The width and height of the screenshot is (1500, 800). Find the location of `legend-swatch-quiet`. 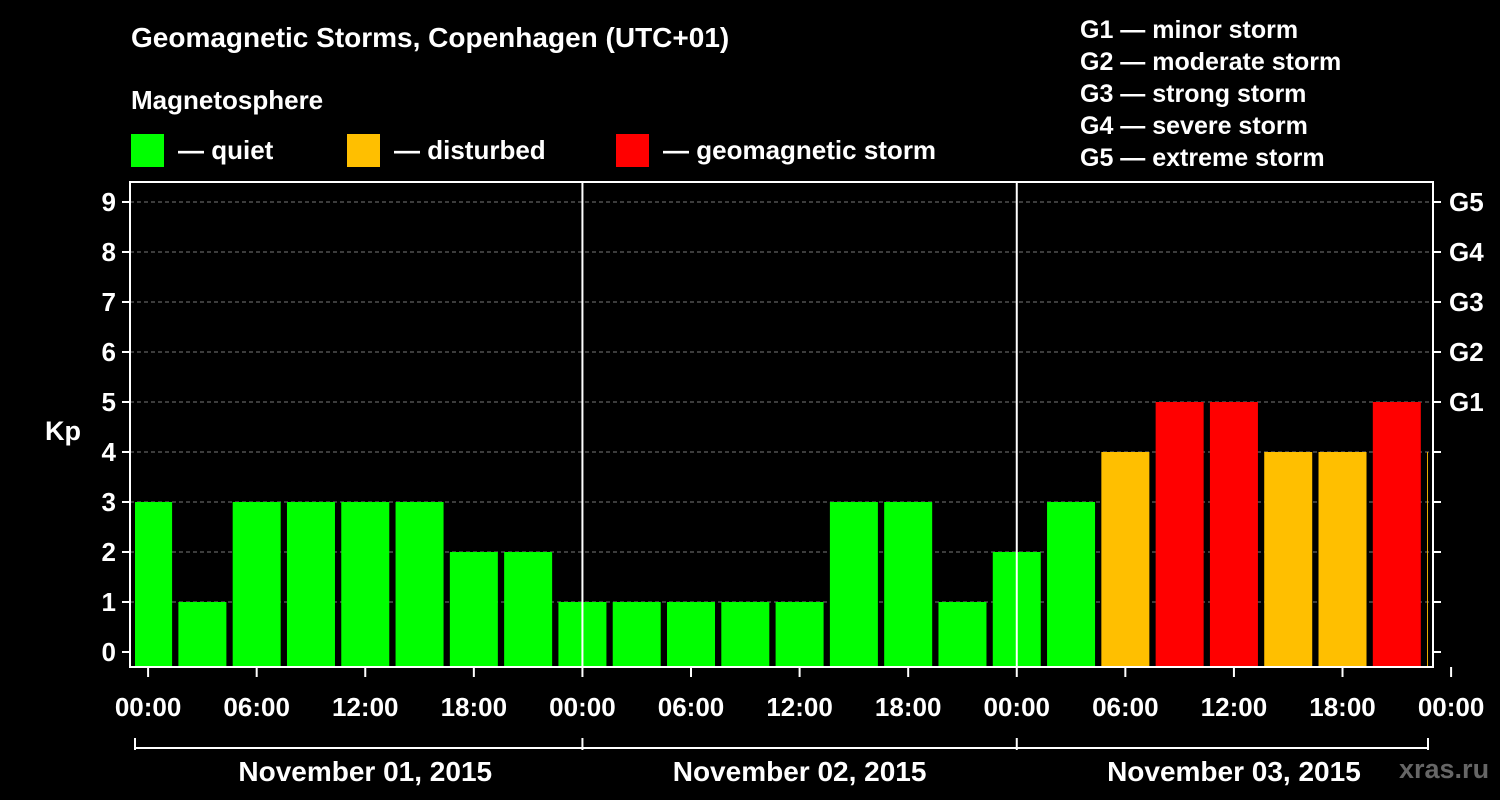

legend-swatch-quiet is located at coordinates (147, 150).